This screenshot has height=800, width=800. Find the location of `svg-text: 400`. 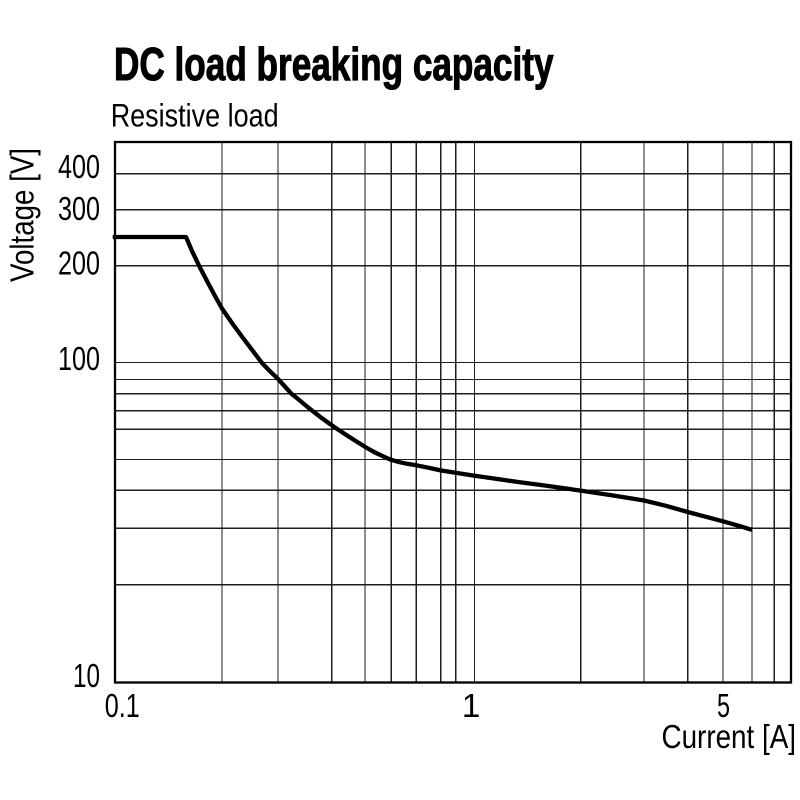

svg-text: 400 is located at coordinates (79, 166).